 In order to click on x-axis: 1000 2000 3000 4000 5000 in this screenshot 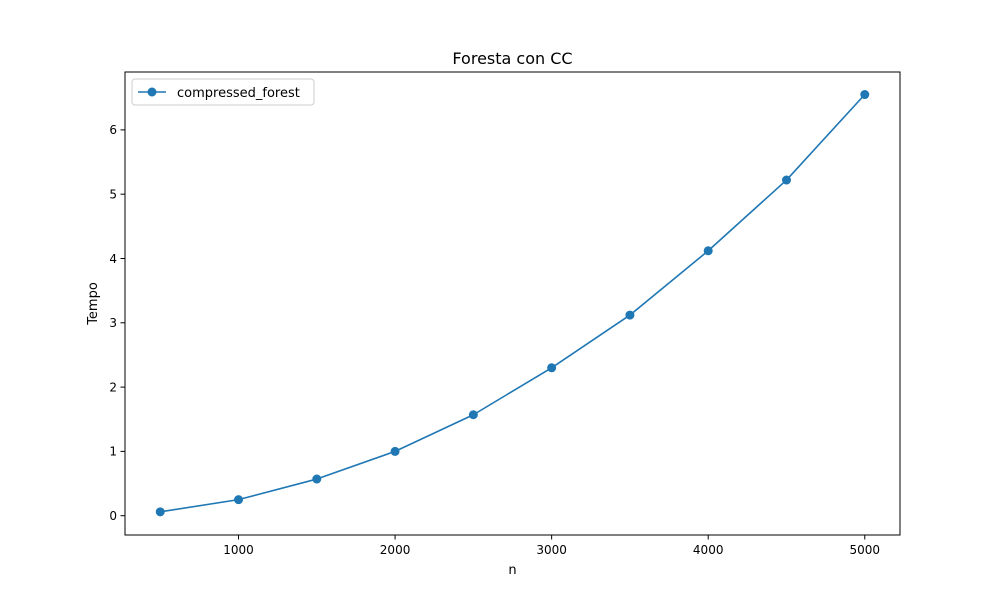, I will do `click(551, 546)`.